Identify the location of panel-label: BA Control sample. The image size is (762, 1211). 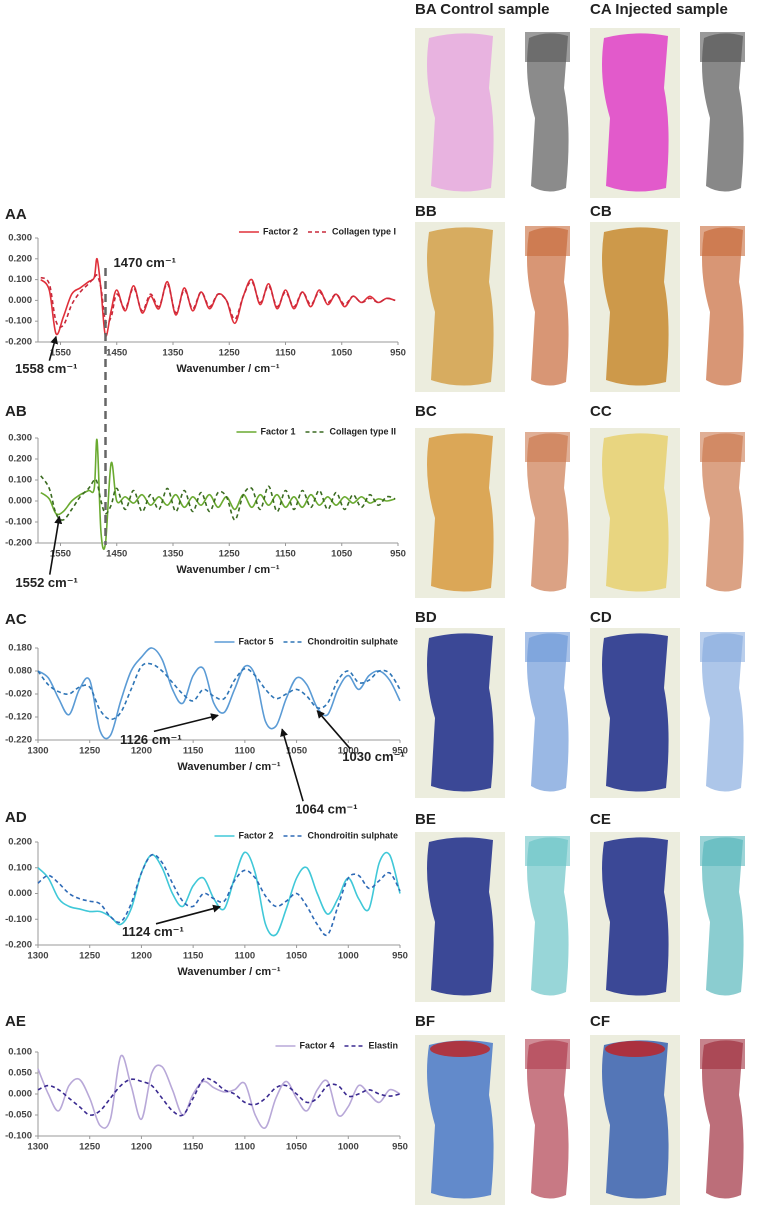
(482, 9).